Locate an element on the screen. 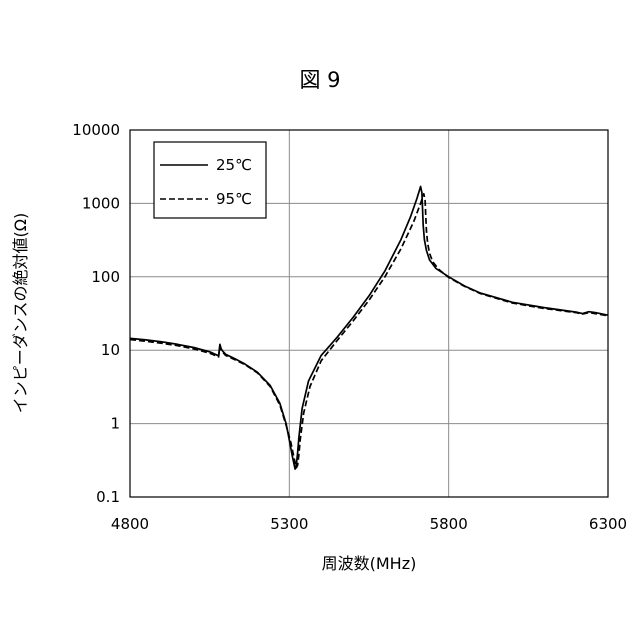 The width and height of the screenshot is (640, 640). y-tick-label: 0.1 is located at coordinates (108, 497).